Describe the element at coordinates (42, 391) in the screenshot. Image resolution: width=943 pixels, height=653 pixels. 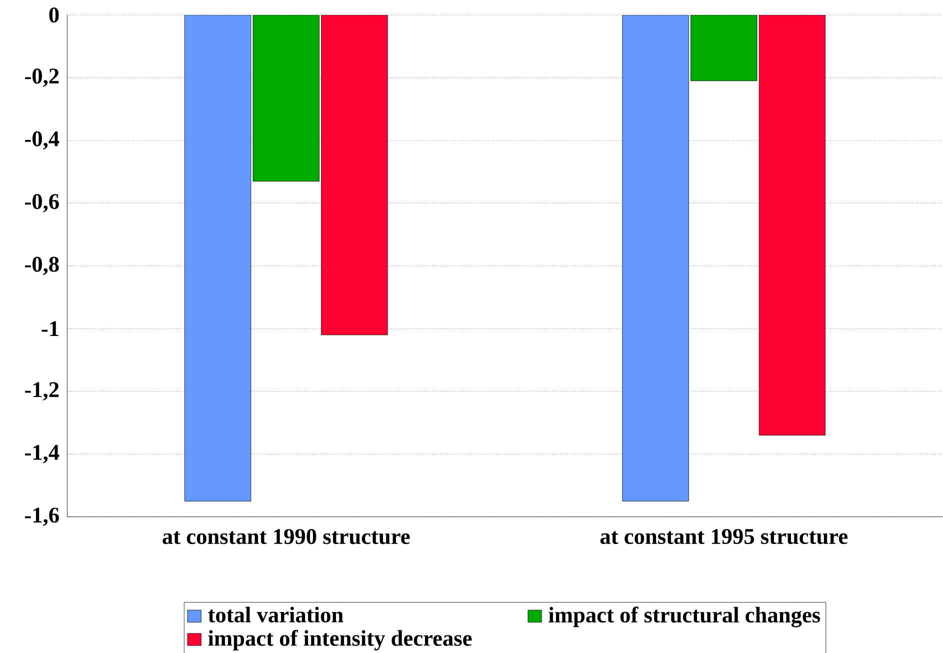
I see `y-tick-label: -1,2` at that location.